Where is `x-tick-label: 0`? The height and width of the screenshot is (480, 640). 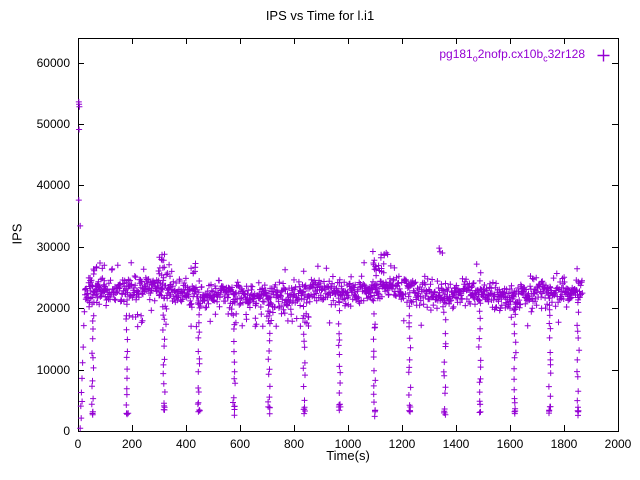
x-tick-label: 0 is located at coordinates (78, 444).